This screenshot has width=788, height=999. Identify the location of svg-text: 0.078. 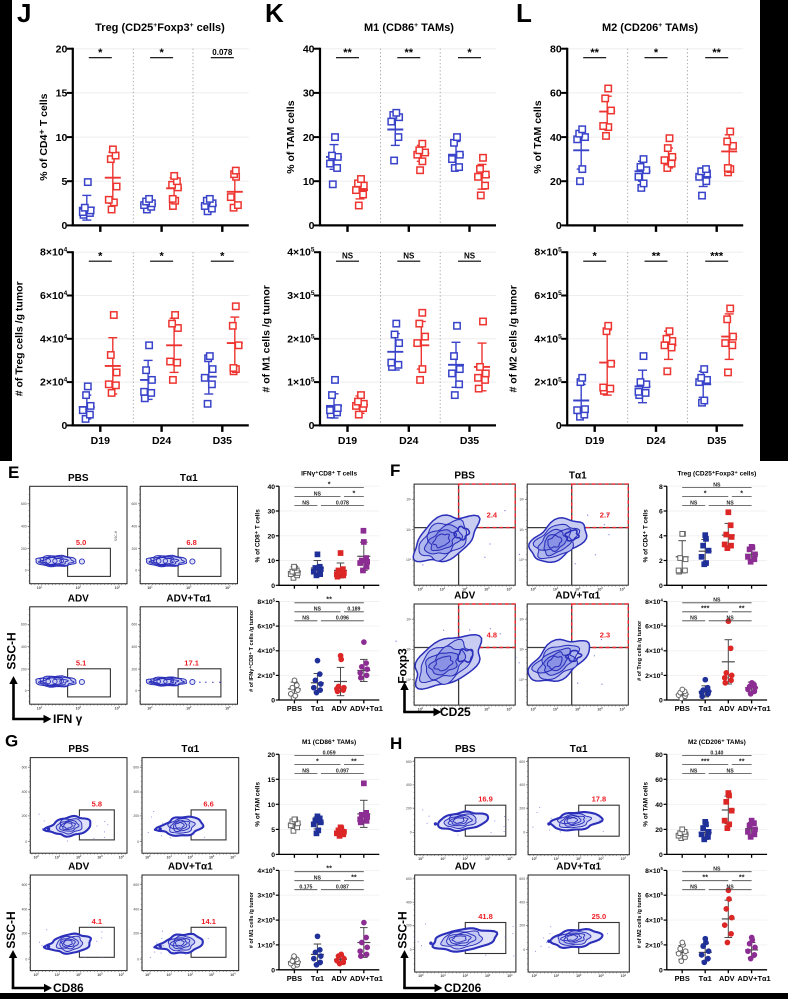
(222, 52).